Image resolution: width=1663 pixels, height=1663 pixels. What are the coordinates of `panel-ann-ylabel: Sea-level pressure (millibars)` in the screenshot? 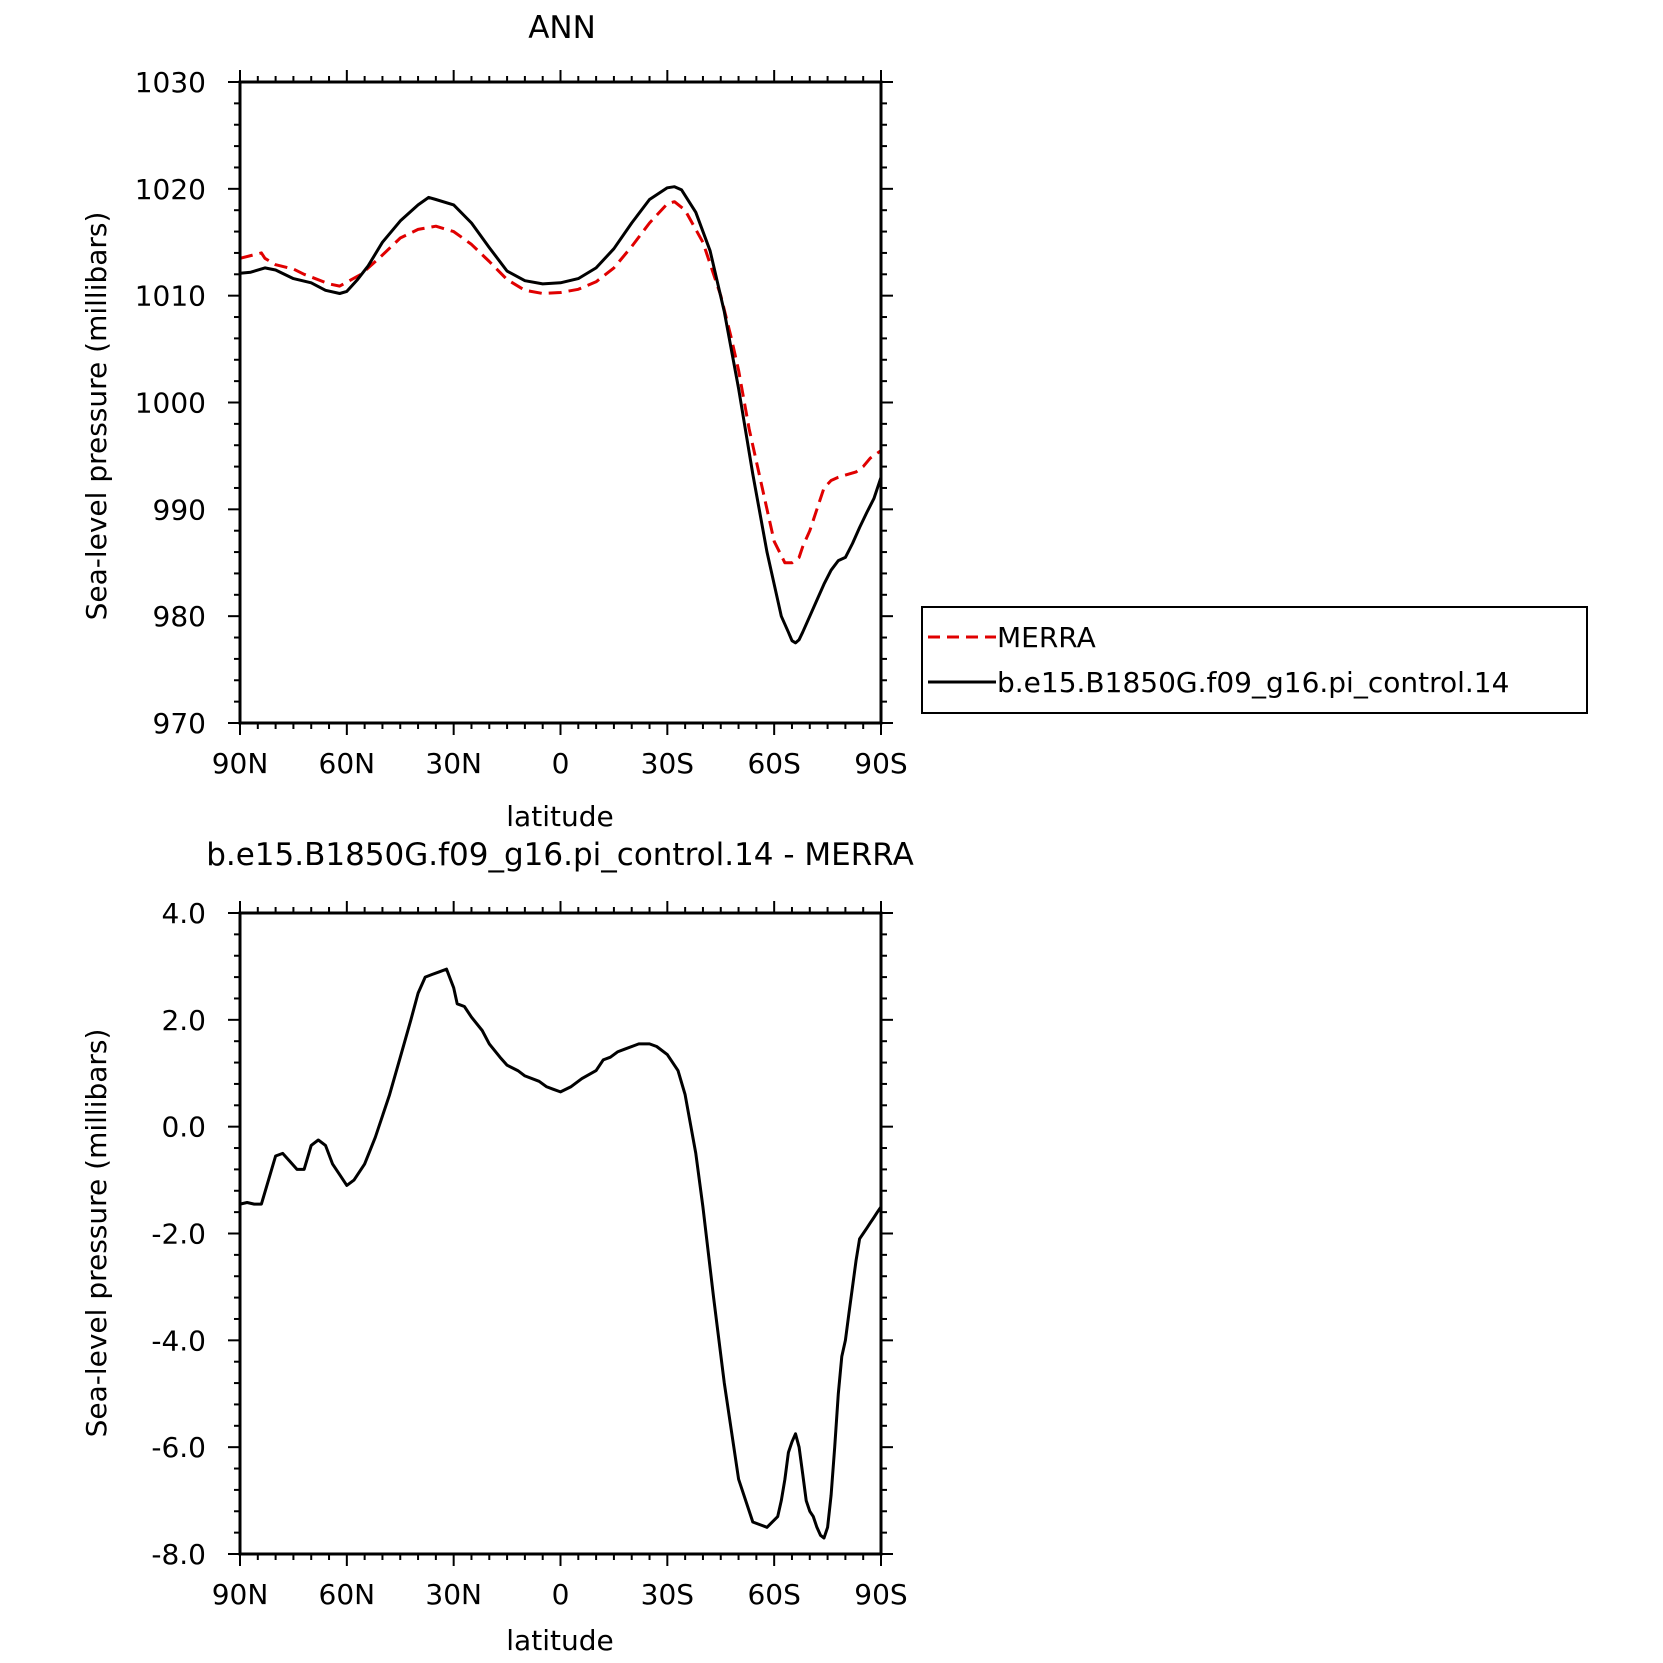 It's located at (96, 416).